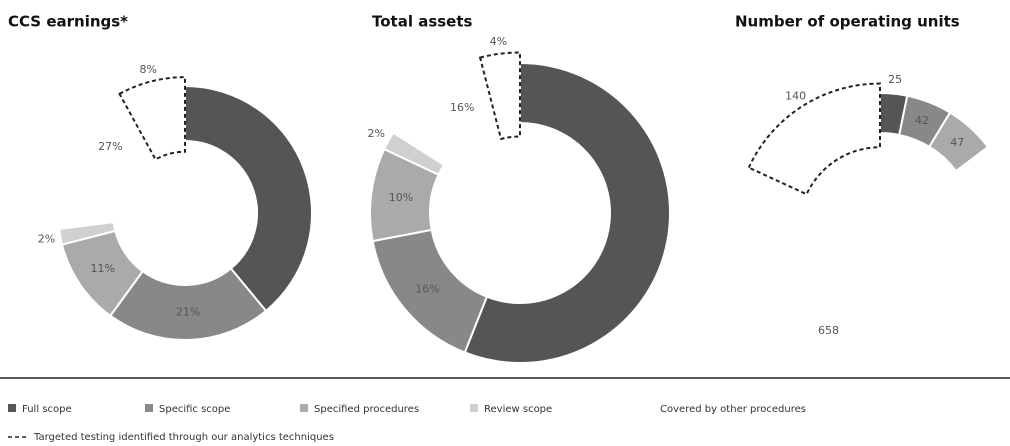  I want to click on legend-label: Covered by other procedures, so click(733, 409).